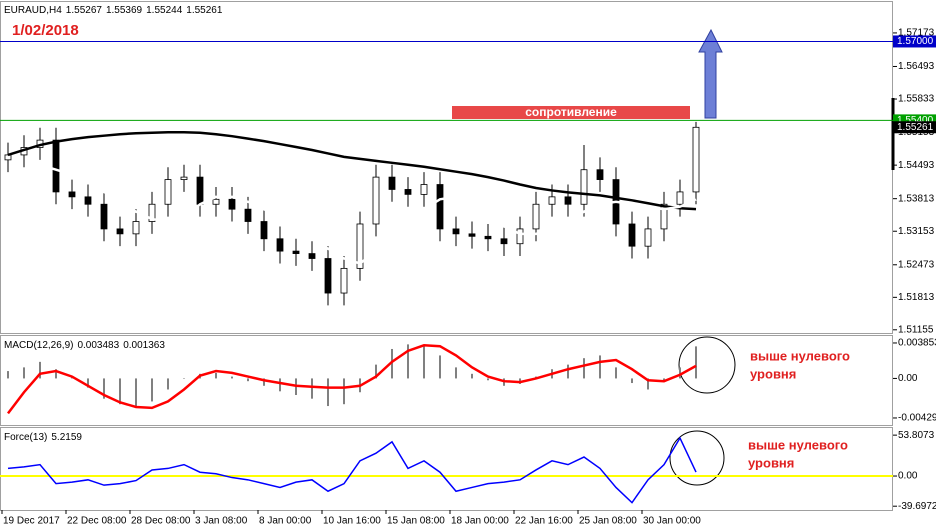 This screenshot has height=532, width=936. I want to click on quote: 1.55369, so click(124, 10).